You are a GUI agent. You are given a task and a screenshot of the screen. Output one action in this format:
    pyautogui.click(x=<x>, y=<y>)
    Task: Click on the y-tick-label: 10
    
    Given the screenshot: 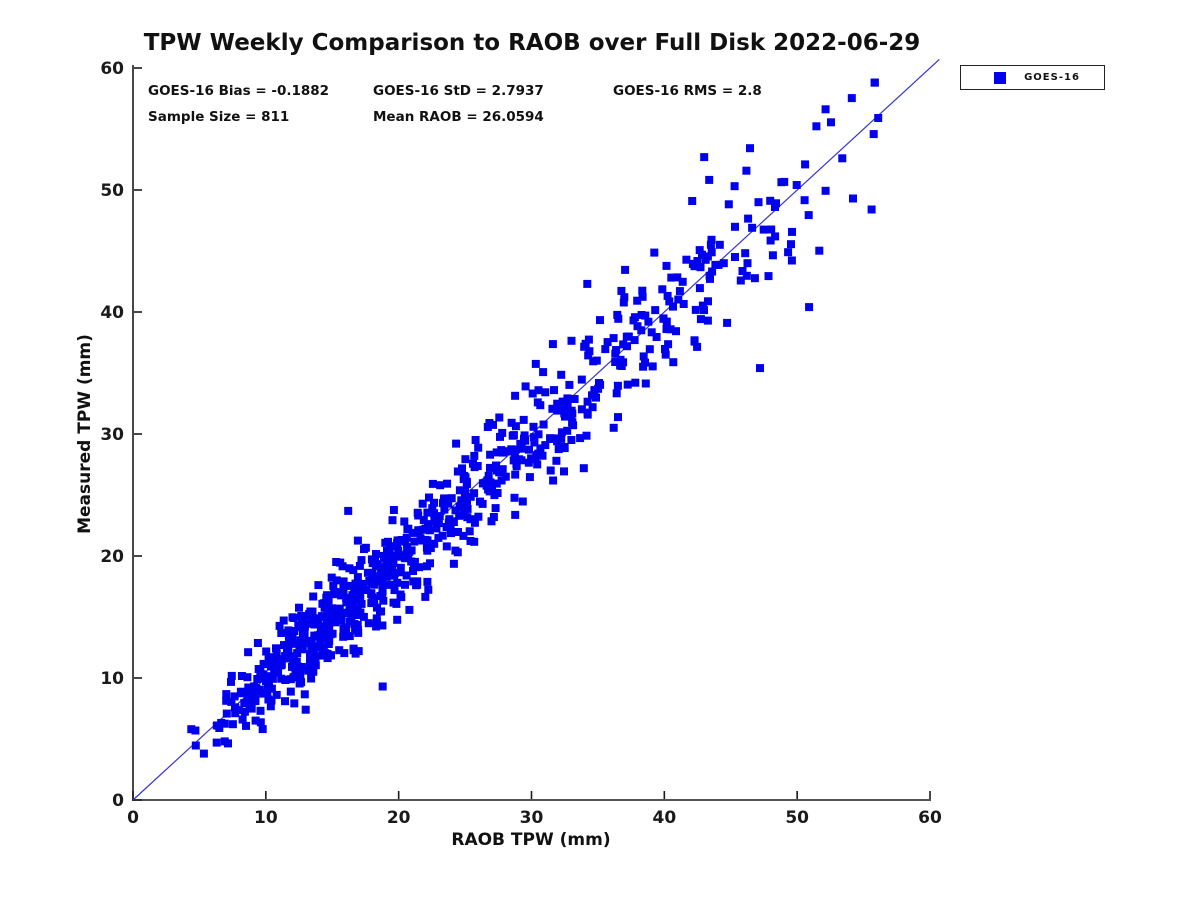 What is the action you would take?
    pyautogui.click(x=112, y=679)
    